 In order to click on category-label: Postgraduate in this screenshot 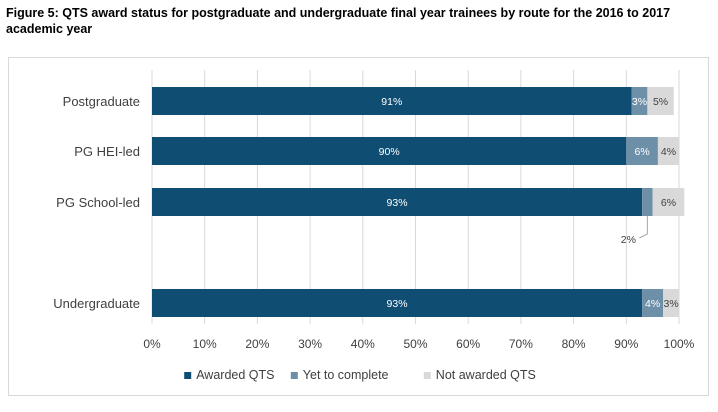, I will do `click(101, 101)`.